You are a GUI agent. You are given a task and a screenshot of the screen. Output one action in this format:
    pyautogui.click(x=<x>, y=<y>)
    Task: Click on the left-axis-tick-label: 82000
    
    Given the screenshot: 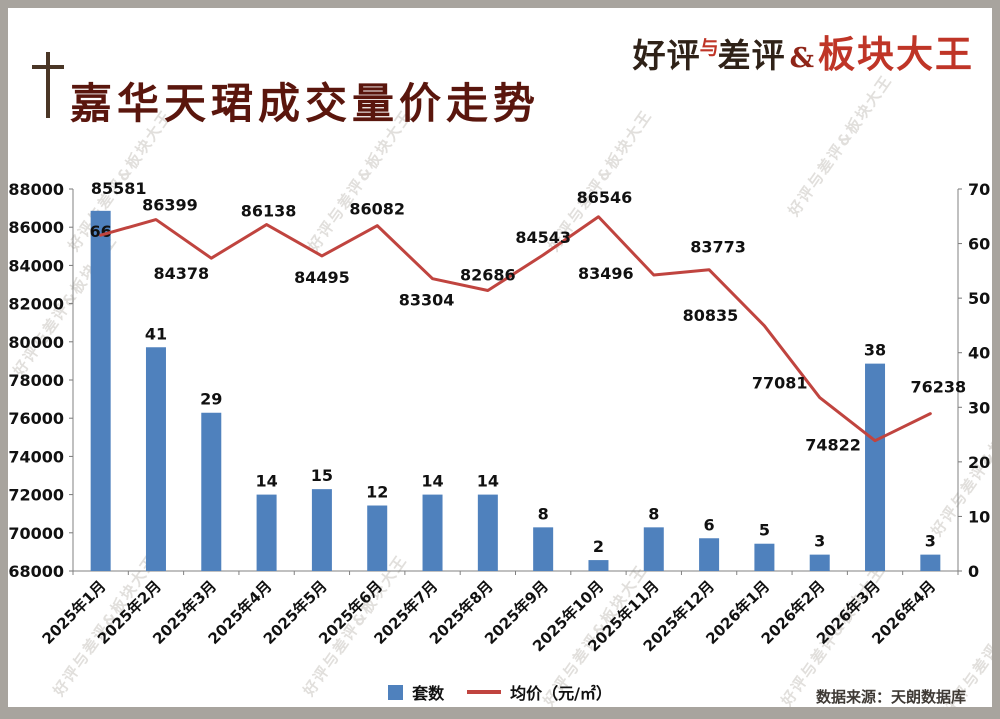 What is the action you would take?
    pyautogui.click(x=36, y=304)
    